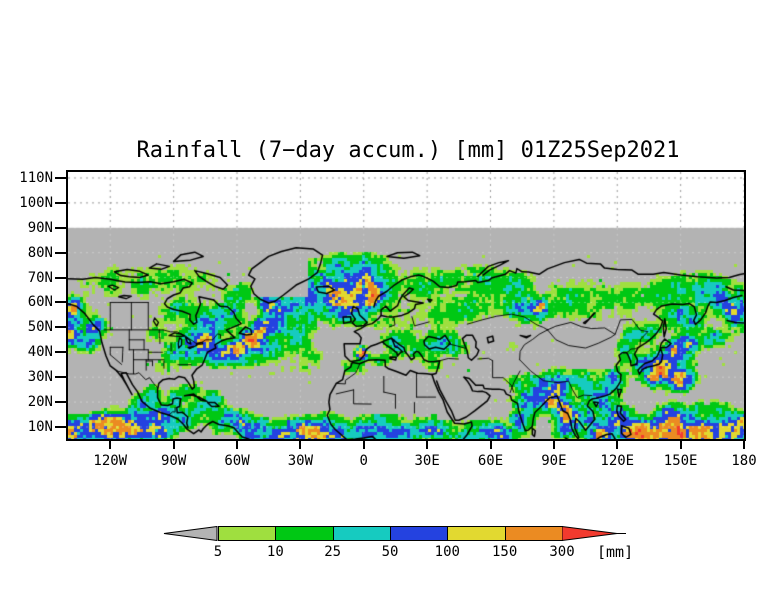 This screenshot has height=612, width=784. What do you see at coordinates (40, 402) in the screenshot?
I see `y-tick-label: 20N` at bounding box center [40, 402].